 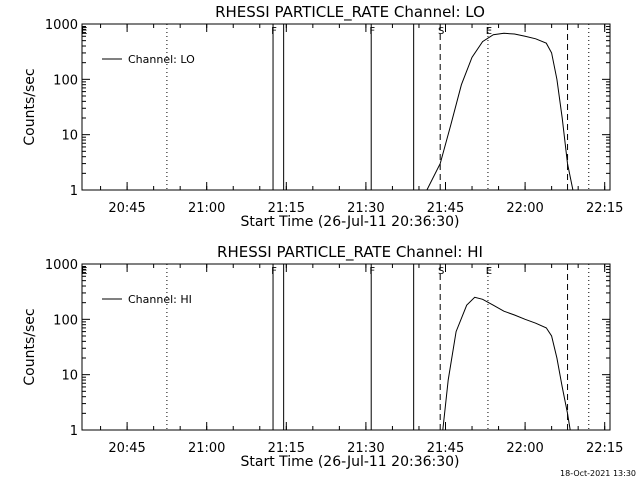 What do you see at coordinates (598, 473) in the screenshot?
I see `timestamp-stamp: 18-Oct-2021 13:30` at bounding box center [598, 473].